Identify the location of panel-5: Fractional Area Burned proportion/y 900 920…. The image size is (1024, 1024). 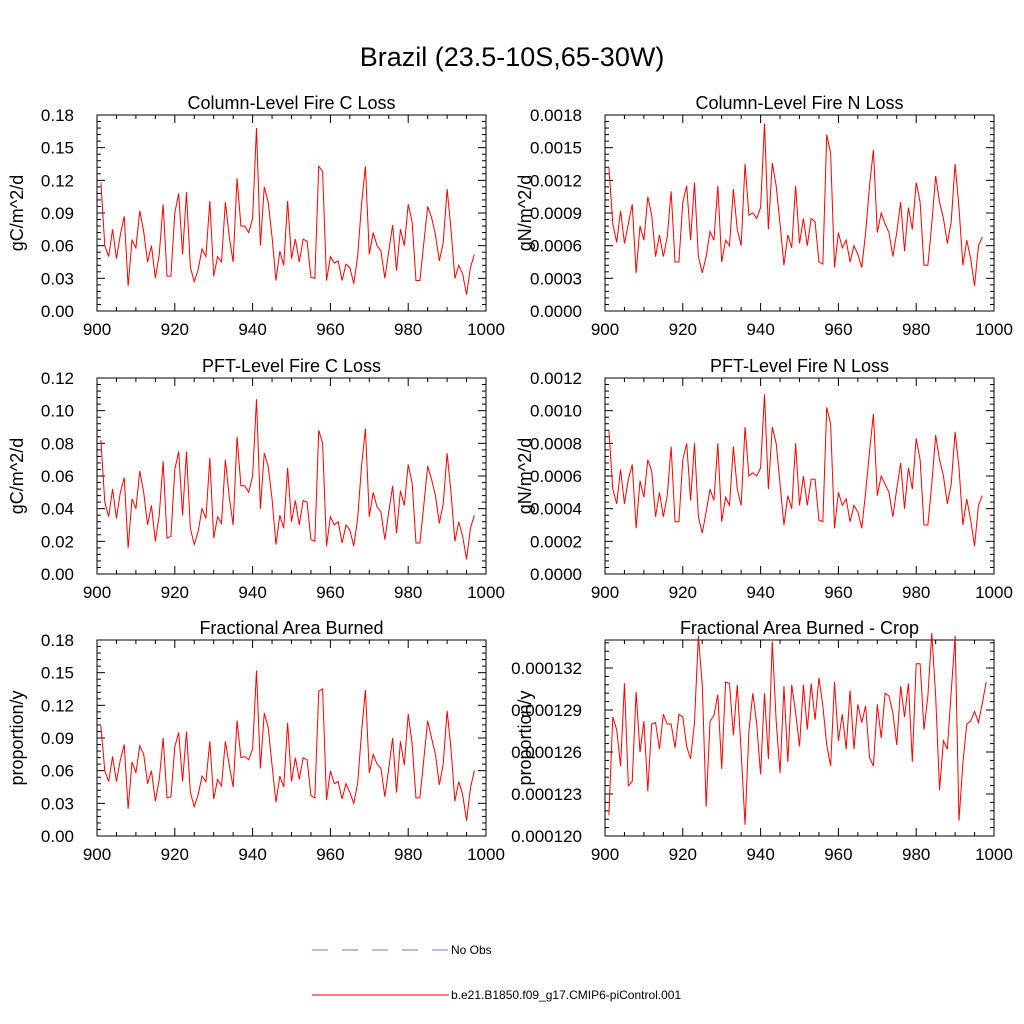
(256, 741).